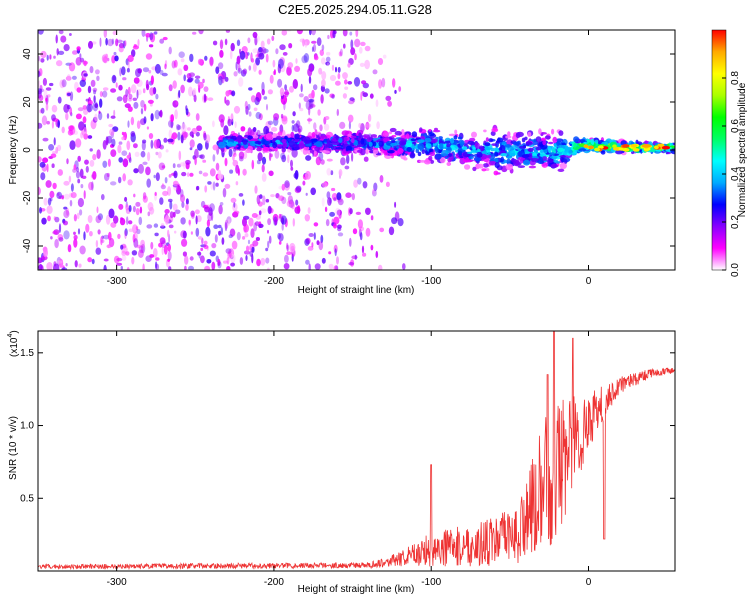 The image size is (750, 600). I want to click on snr-multiplier-base: (x10, so click(14, 347).